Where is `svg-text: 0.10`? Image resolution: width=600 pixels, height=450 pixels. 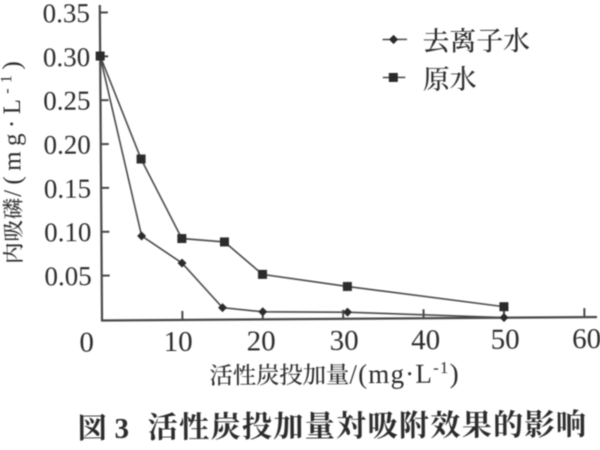 svg-text: 0.10 is located at coordinates (67, 232).